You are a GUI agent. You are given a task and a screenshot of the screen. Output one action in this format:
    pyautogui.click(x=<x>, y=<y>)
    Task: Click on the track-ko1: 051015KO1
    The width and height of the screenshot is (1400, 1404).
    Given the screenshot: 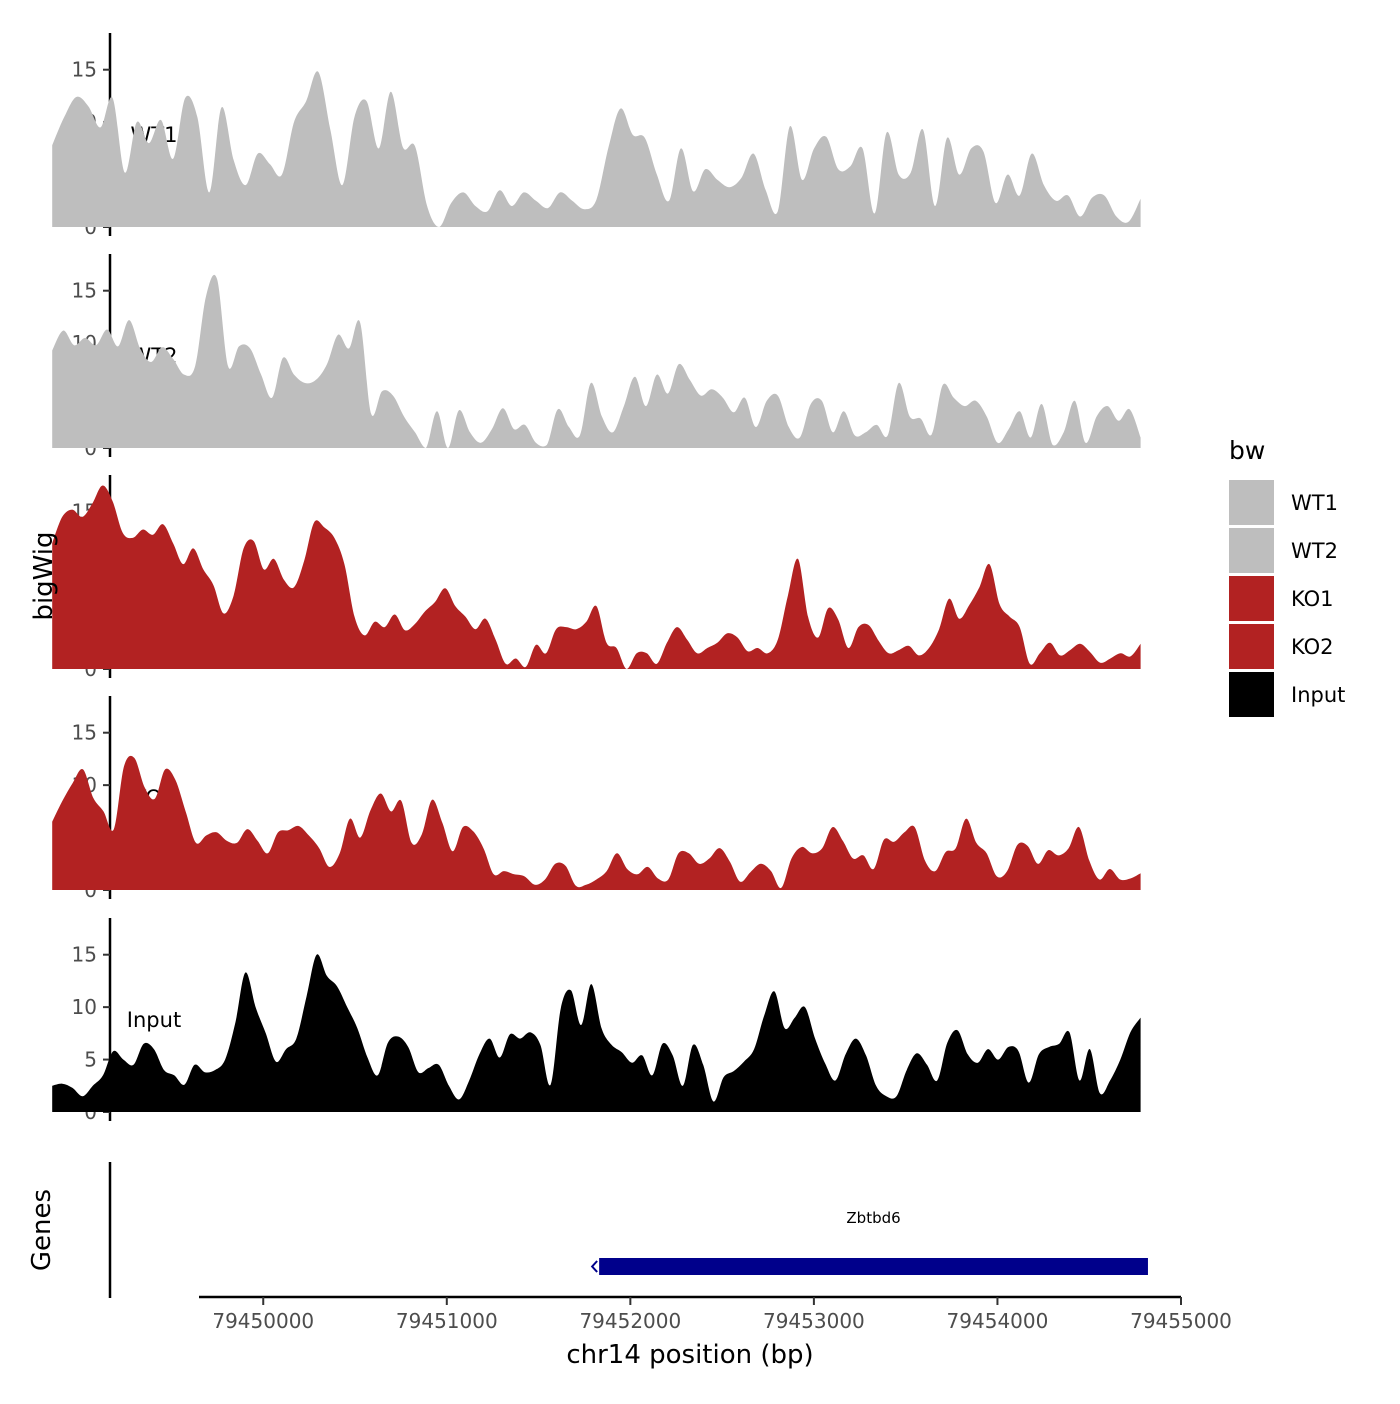 What is the action you would take?
    pyautogui.click(x=596, y=578)
    